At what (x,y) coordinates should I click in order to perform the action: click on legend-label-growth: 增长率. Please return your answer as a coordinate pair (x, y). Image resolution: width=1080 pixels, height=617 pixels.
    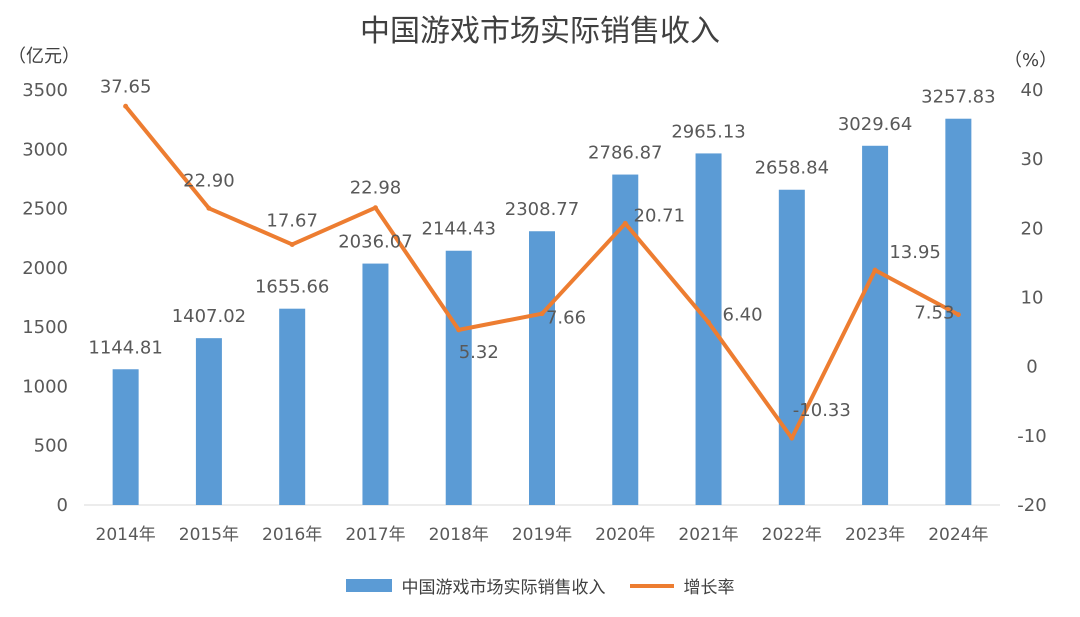
    Looking at the image, I should click on (709, 588).